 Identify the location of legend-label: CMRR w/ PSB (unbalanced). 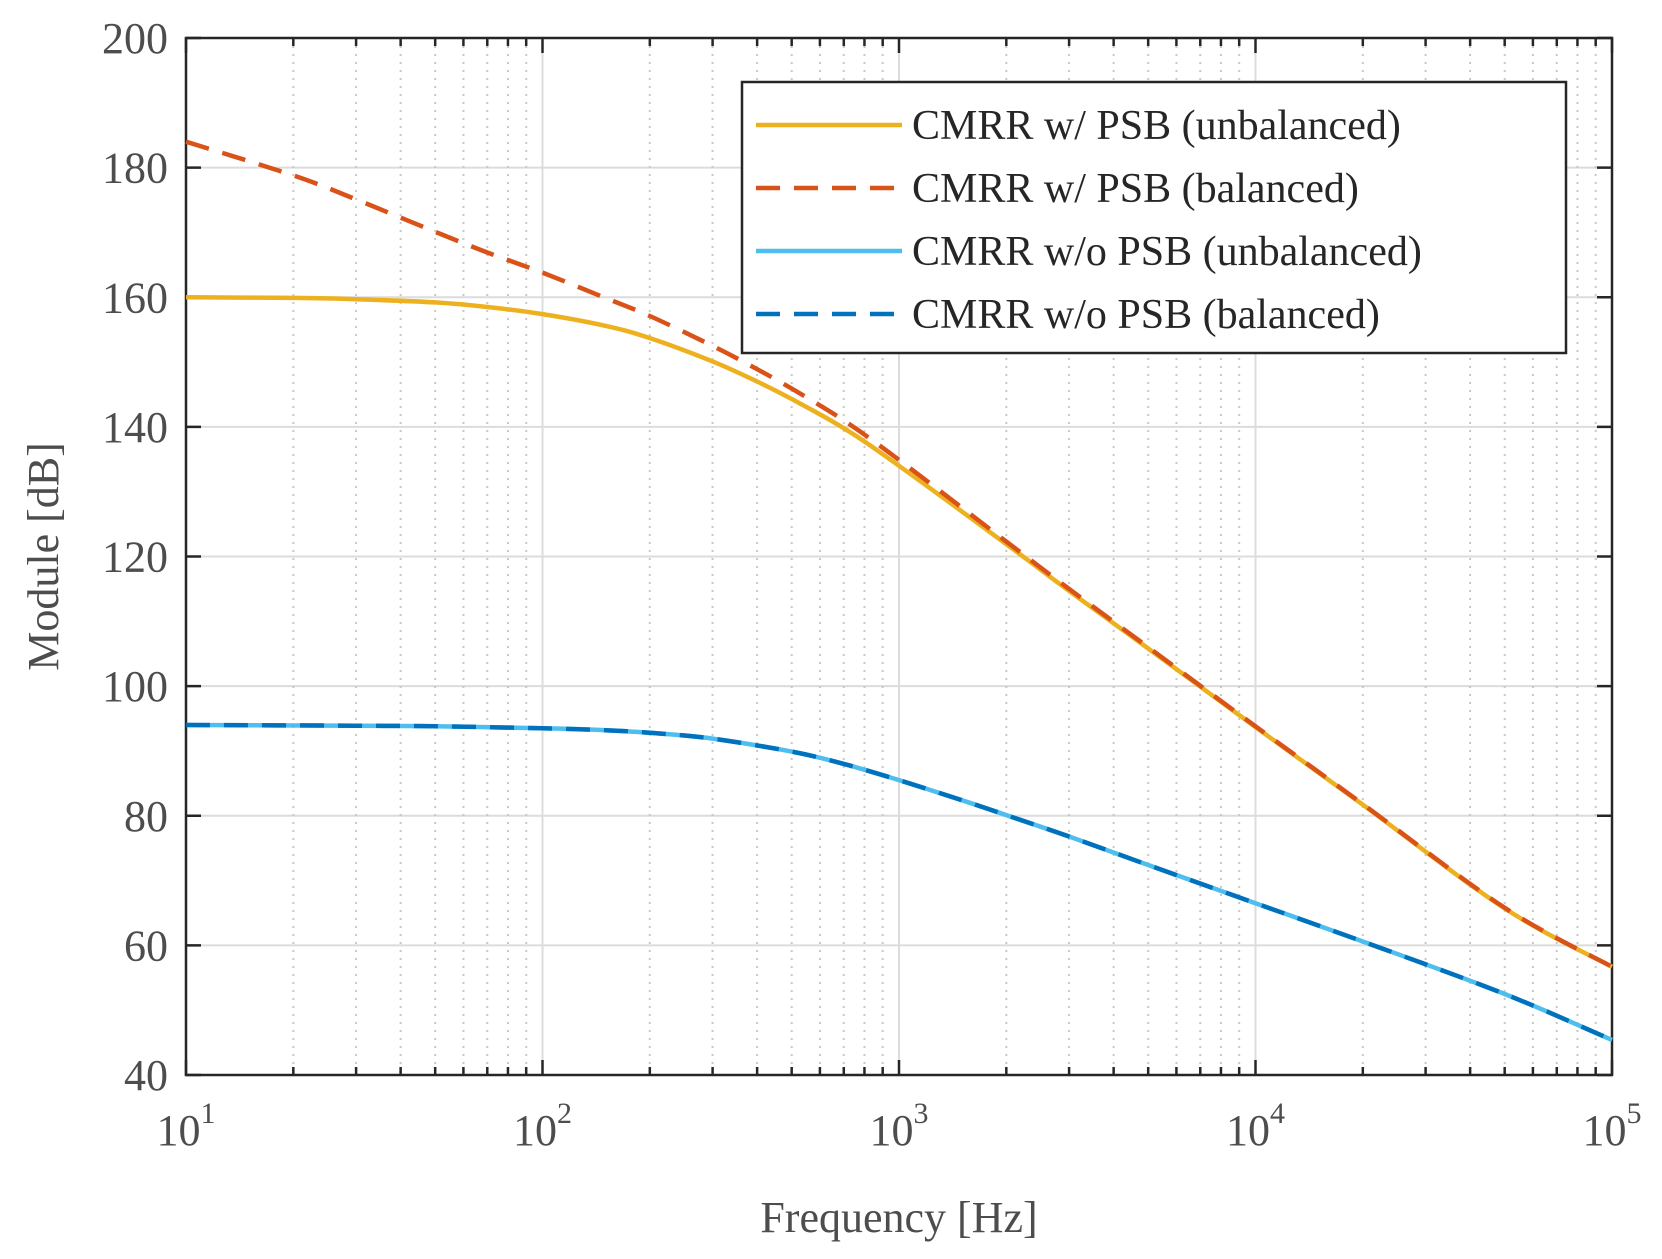
(1156, 126).